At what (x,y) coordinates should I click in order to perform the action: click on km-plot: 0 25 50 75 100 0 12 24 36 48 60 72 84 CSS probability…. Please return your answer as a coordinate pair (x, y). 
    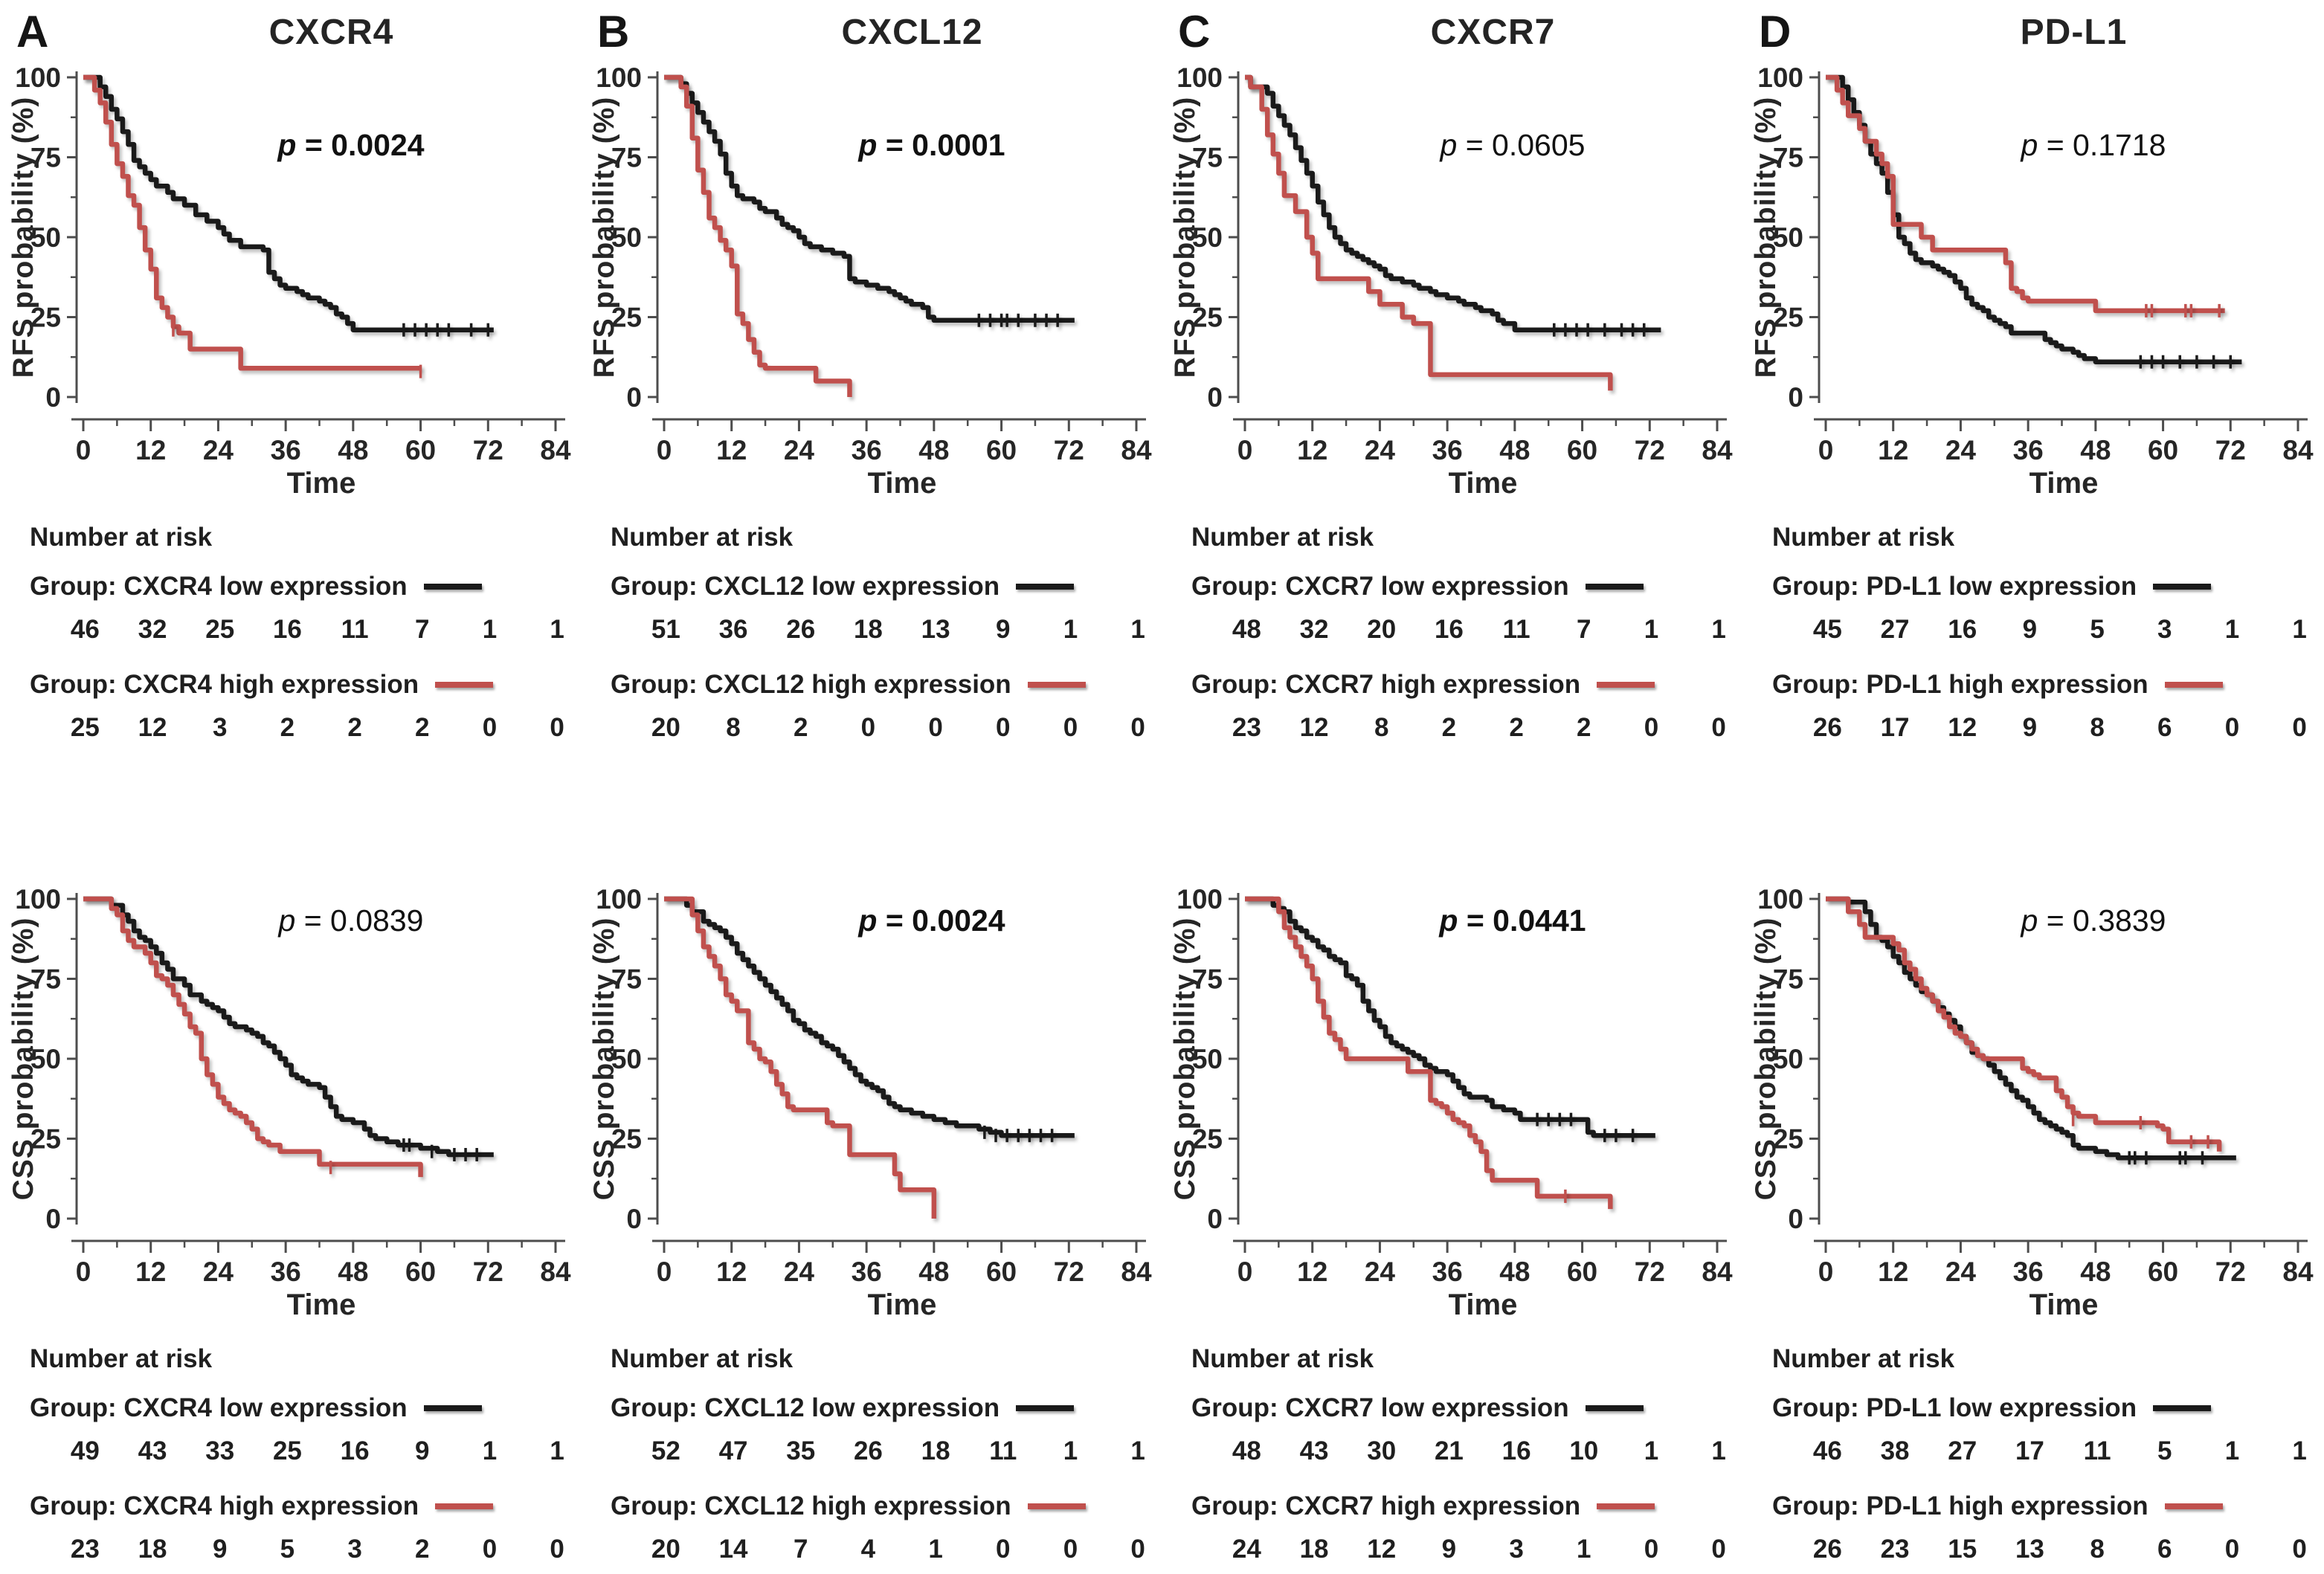
    Looking at the image, I should click on (1452, 1086).